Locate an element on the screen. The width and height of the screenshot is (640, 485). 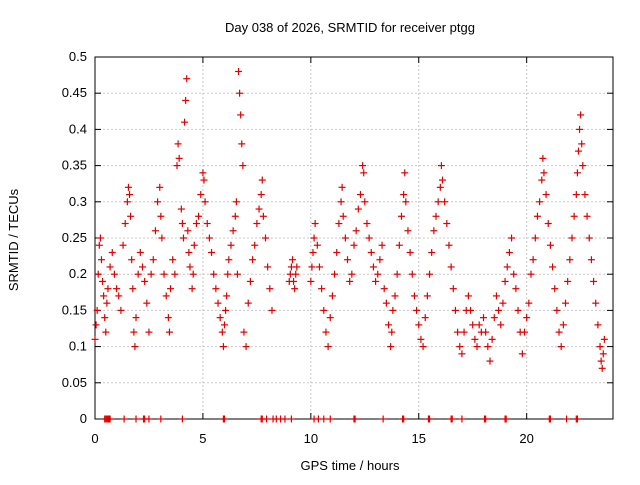
x-tick-label: 5 is located at coordinates (202, 438).